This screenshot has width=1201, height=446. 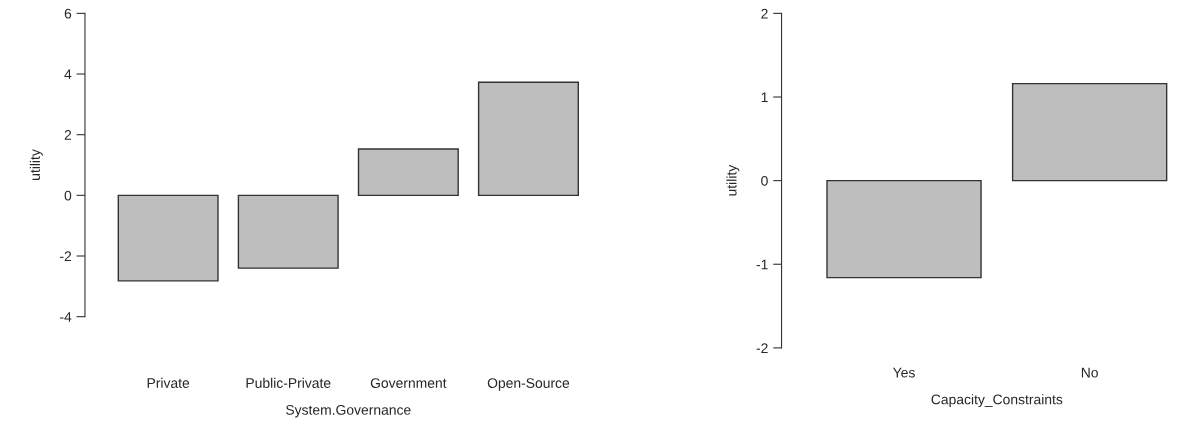 I want to click on x-tick-label: Yes, so click(x=904, y=372).